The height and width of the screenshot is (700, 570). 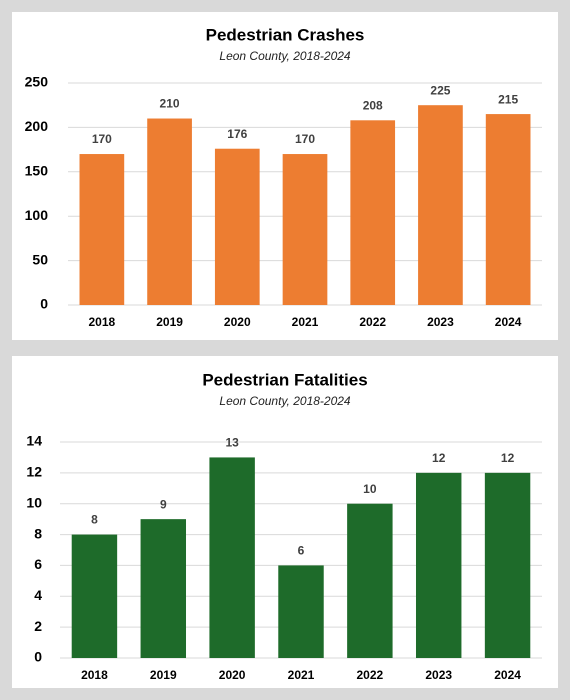 I want to click on y-tick-label: 10, so click(x=34, y=502).